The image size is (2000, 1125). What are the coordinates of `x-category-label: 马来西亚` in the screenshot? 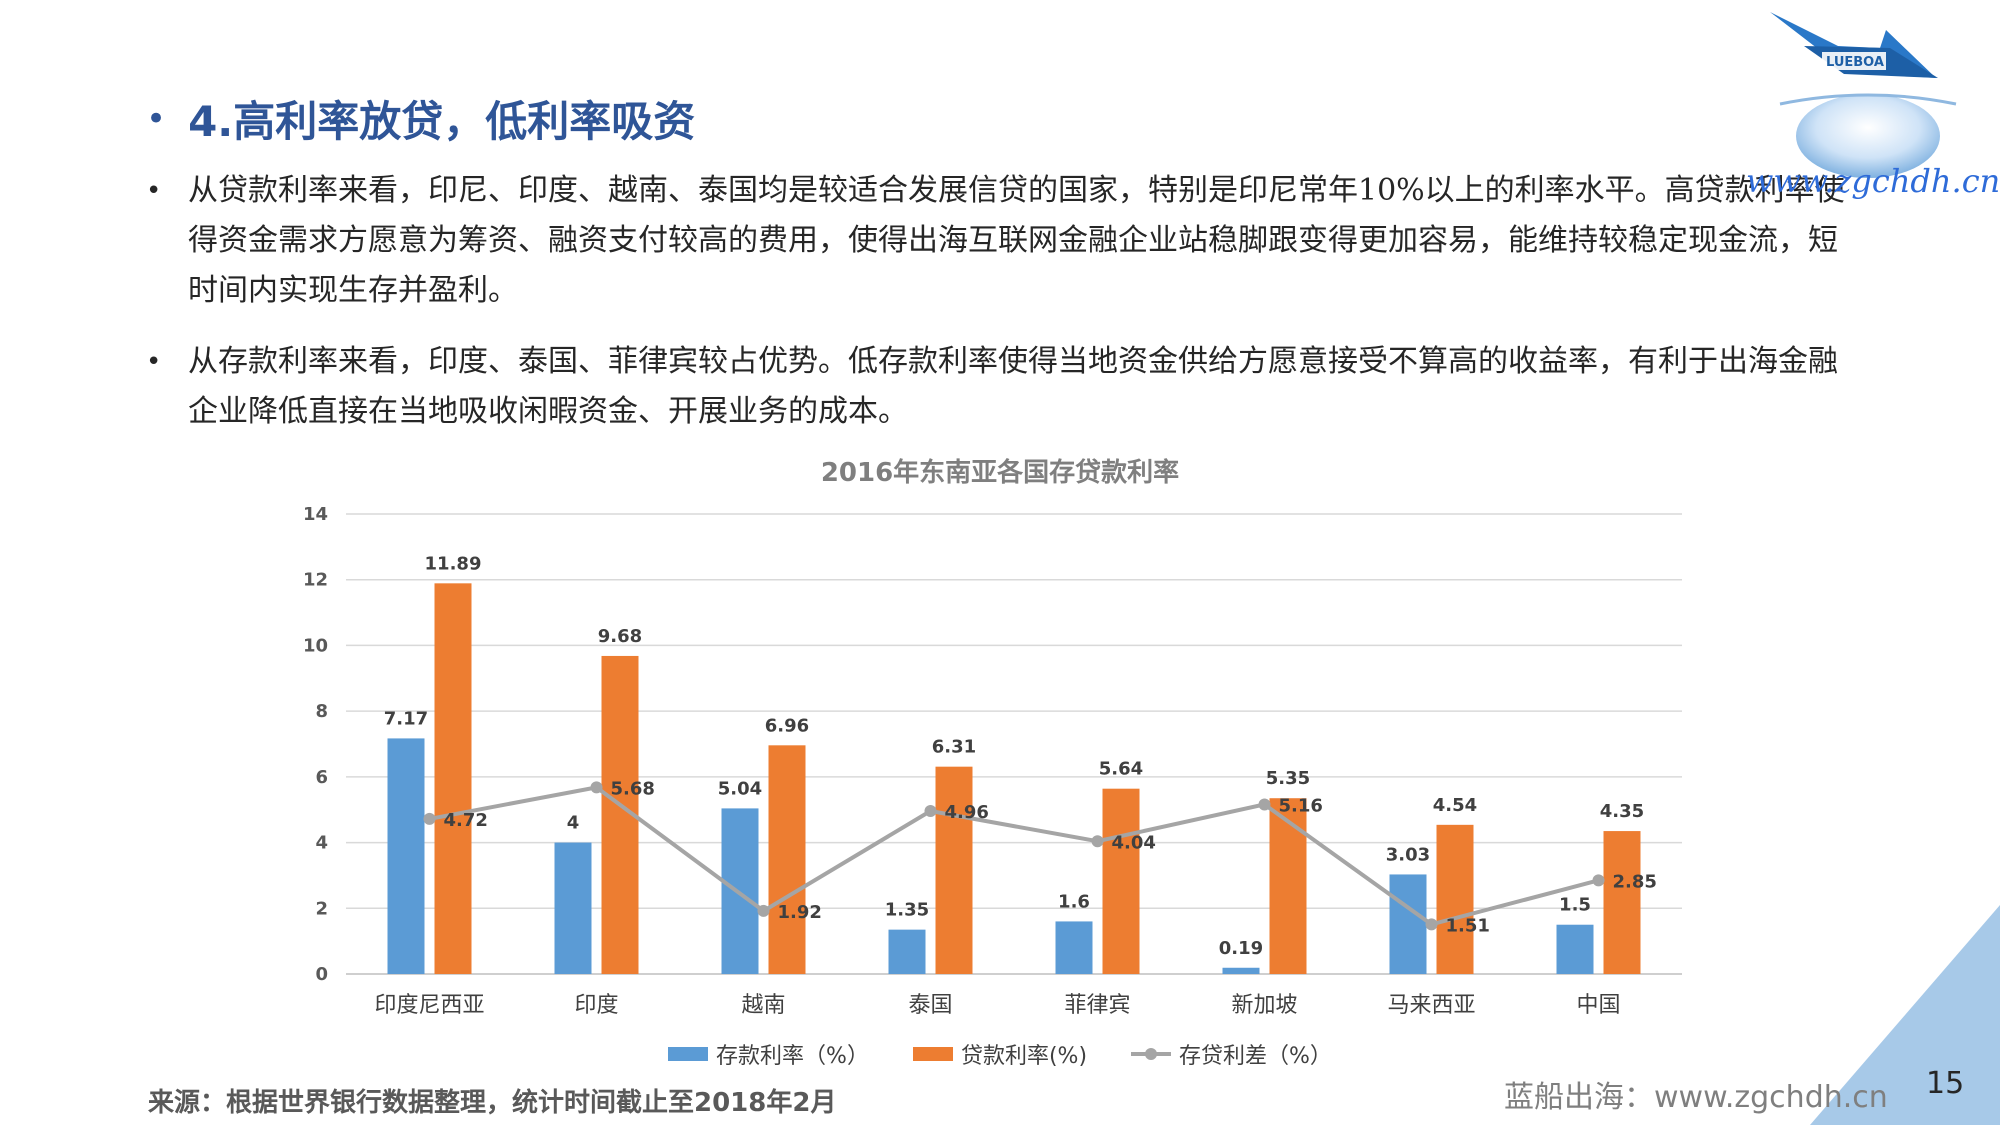 It's located at (1431, 1005).